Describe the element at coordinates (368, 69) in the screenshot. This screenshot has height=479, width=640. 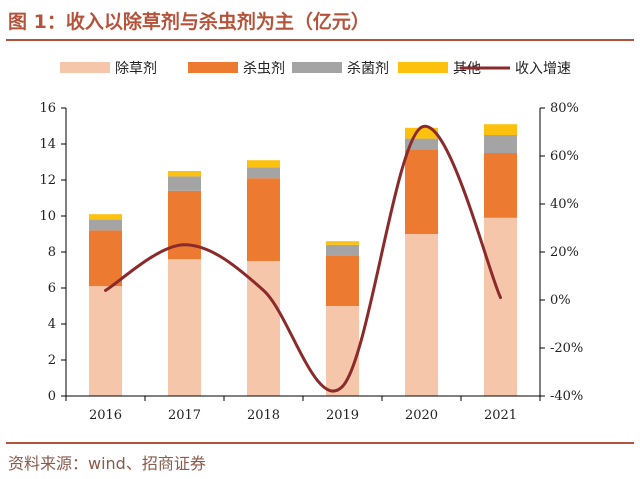
I see `legend-label: 杀菌剂` at that location.